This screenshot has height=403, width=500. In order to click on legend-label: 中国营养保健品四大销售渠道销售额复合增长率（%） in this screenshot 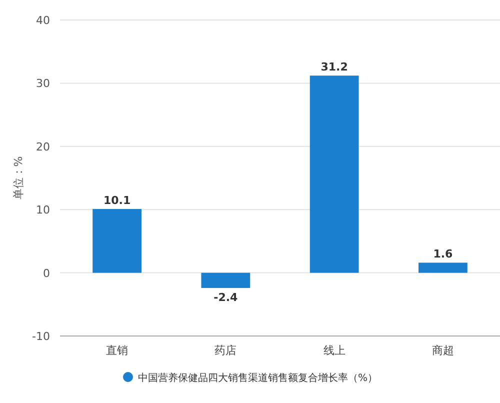, I will do `click(258, 378)`.